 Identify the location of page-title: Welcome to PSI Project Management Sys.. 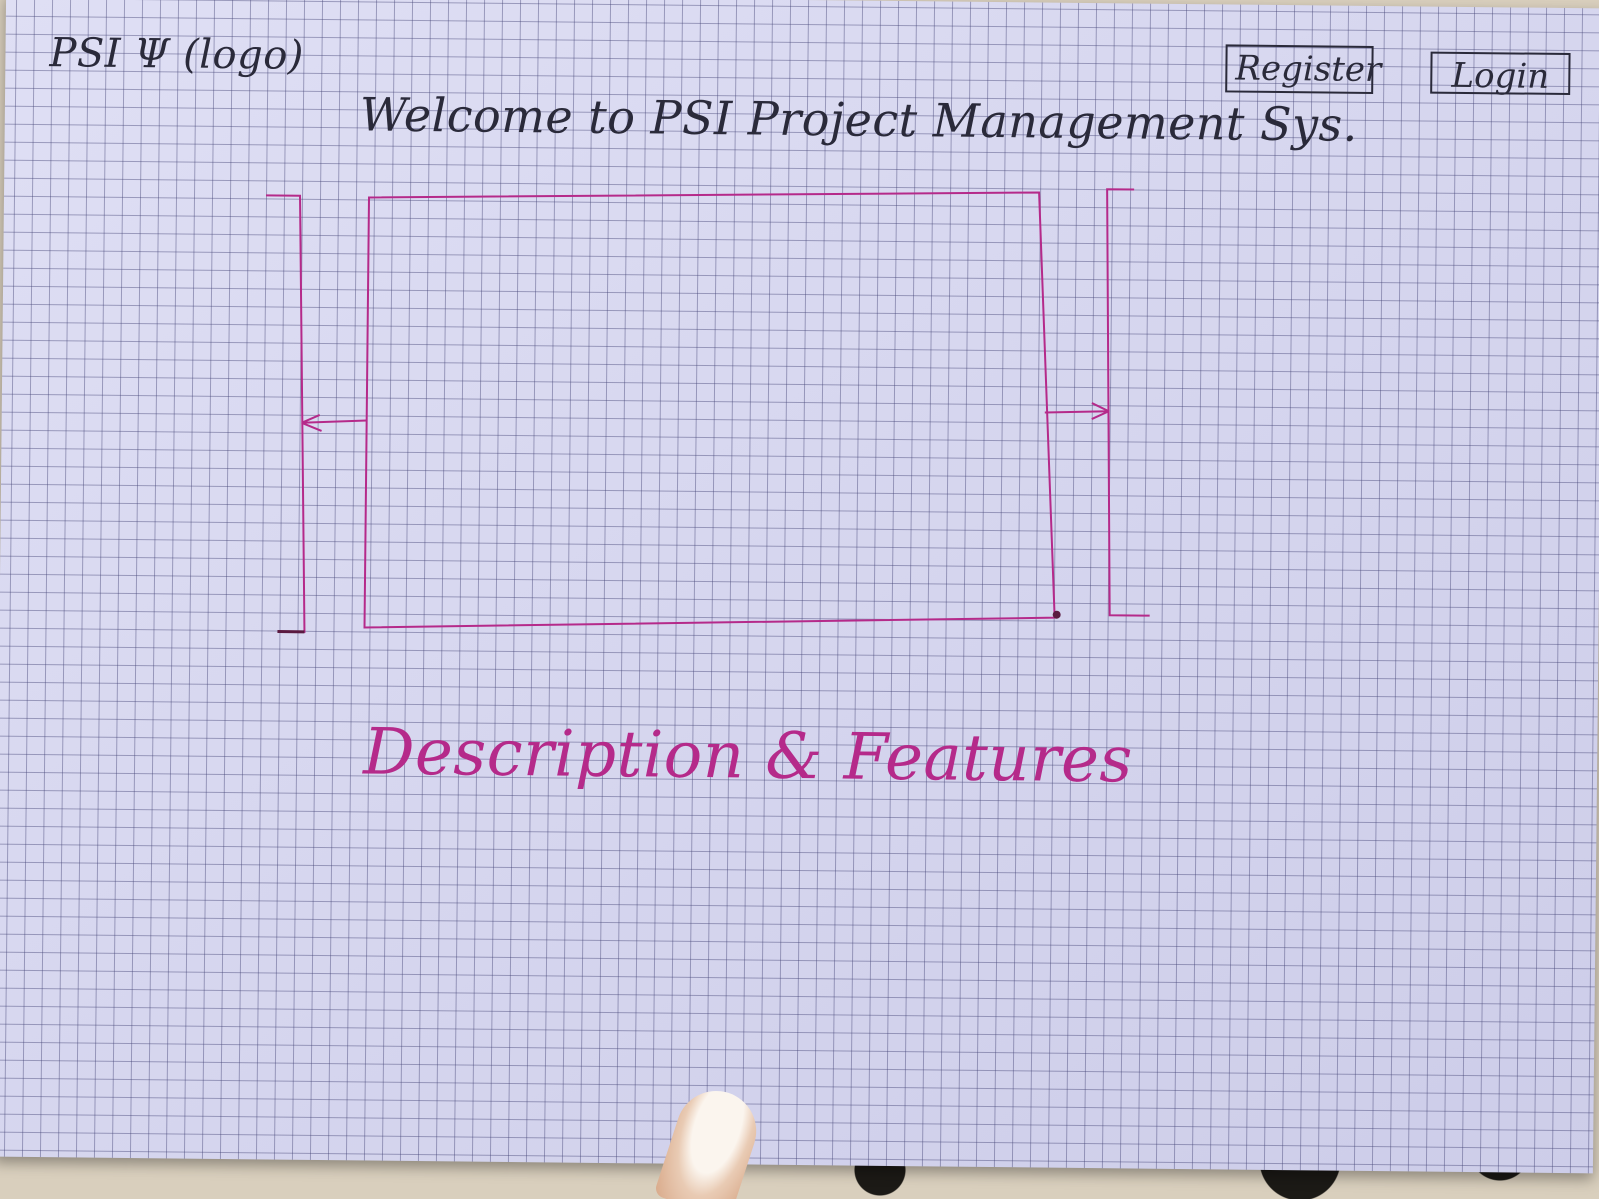
(859, 119).